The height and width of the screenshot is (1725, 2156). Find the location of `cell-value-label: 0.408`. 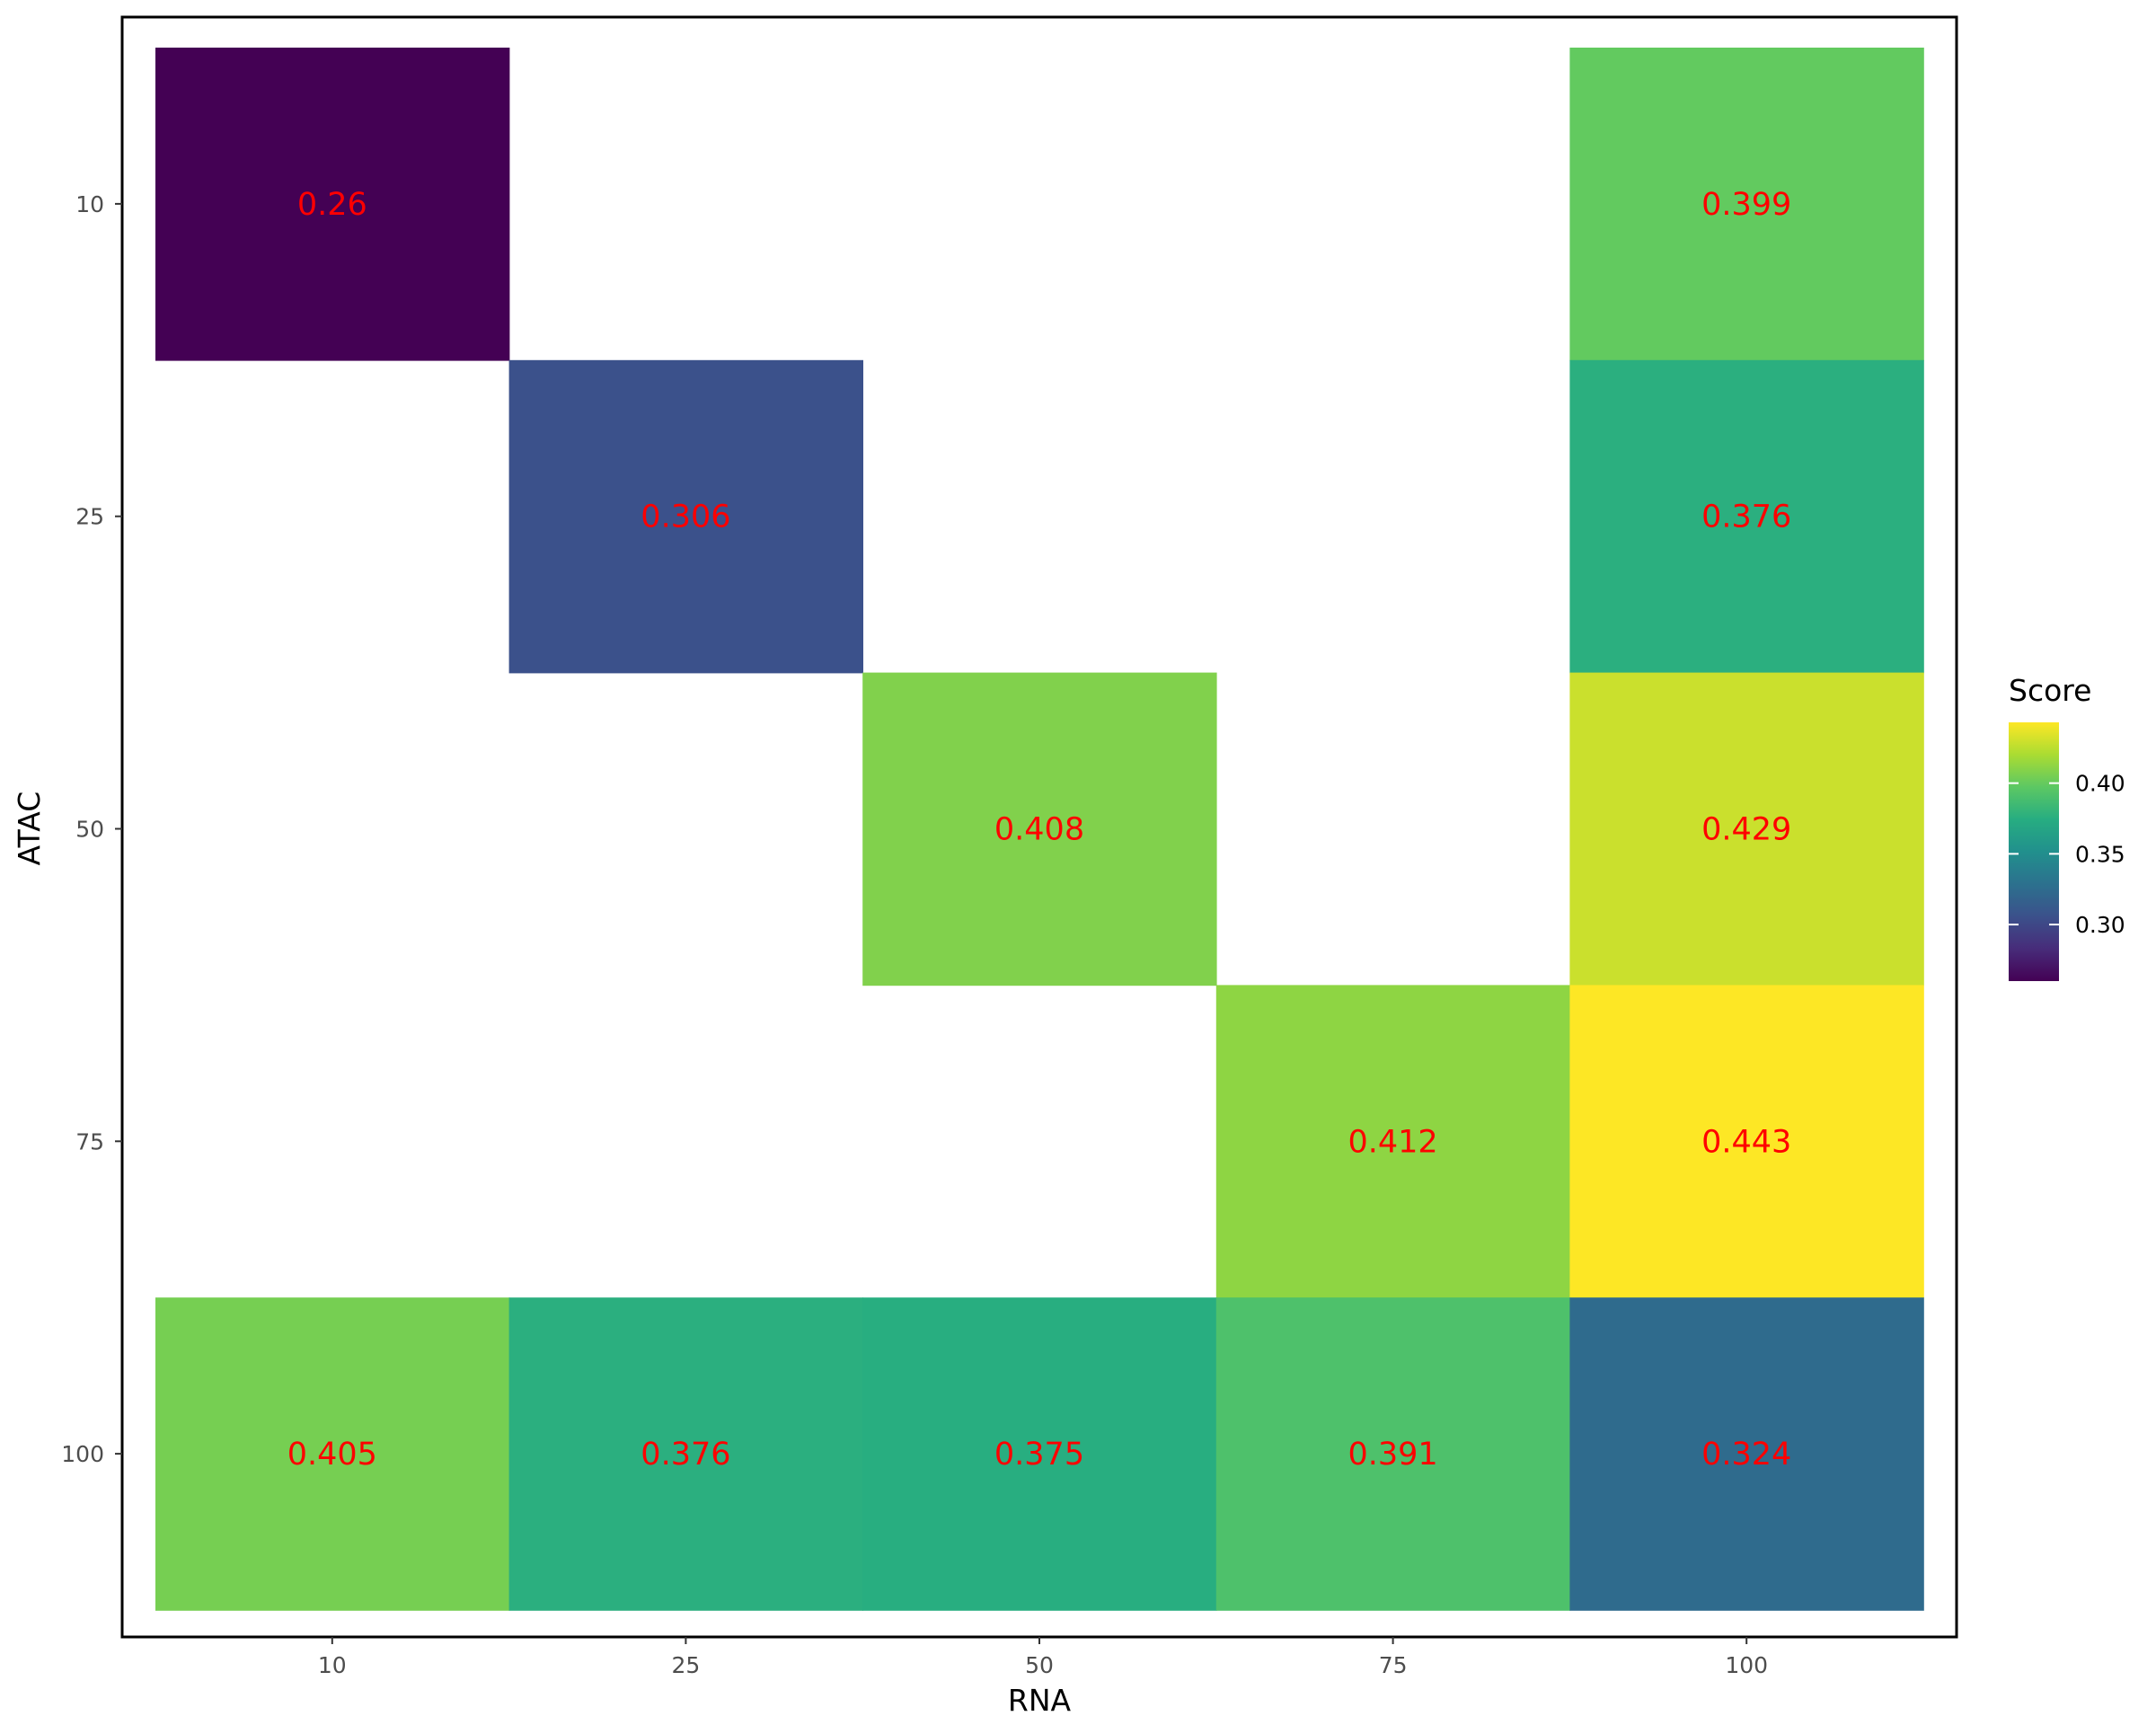

cell-value-label: 0.408 is located at coordinates (1039, 830).